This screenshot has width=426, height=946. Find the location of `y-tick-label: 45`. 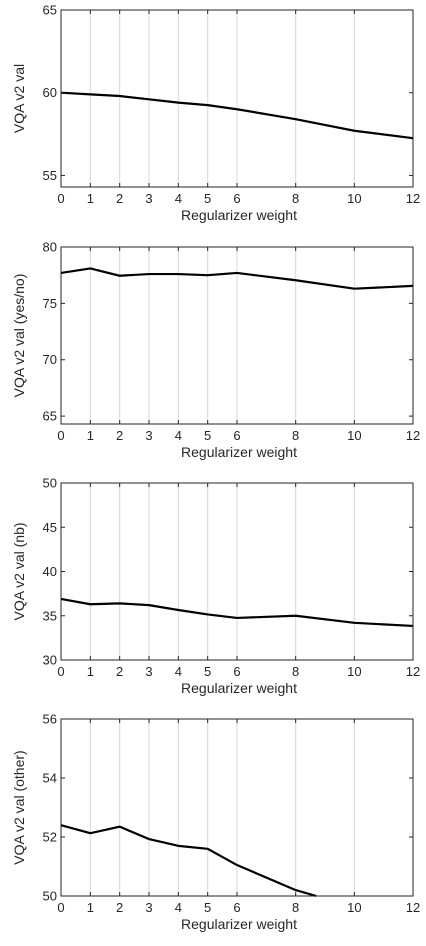

y-tick-label: 45 is located at coordinates (50, 527).